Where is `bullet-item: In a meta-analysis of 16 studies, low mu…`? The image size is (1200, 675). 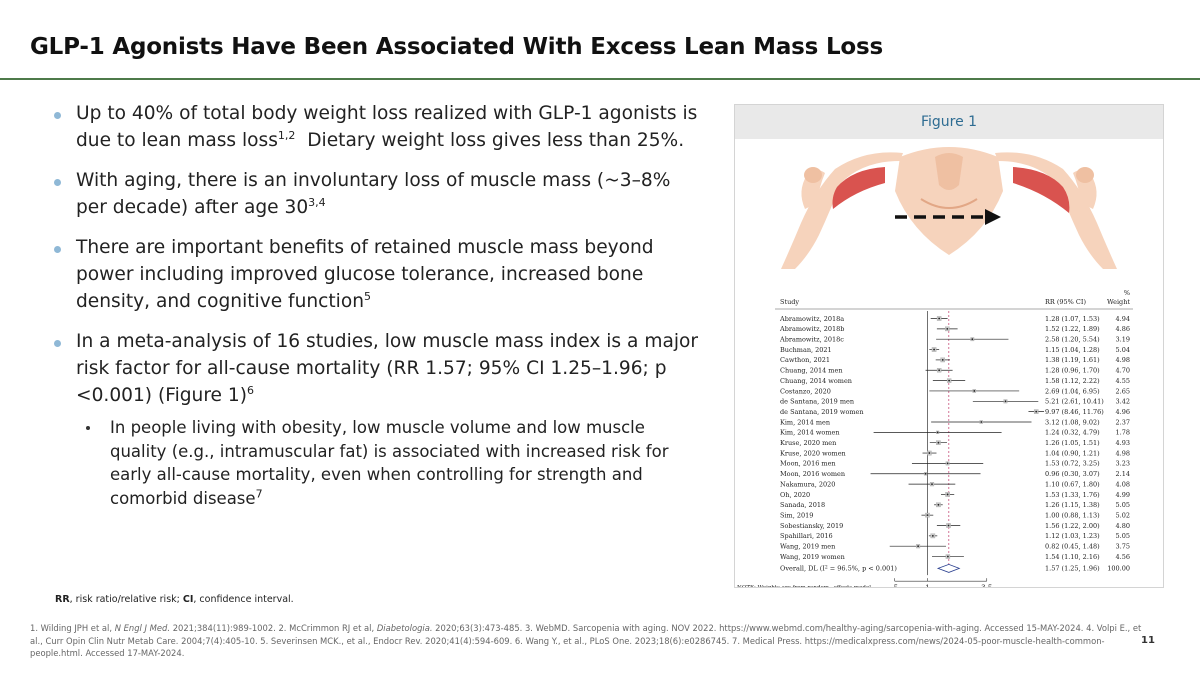 bullet-item: In a meta-analysis of 16 studies, low mu… is located at coordinates (377, 419).